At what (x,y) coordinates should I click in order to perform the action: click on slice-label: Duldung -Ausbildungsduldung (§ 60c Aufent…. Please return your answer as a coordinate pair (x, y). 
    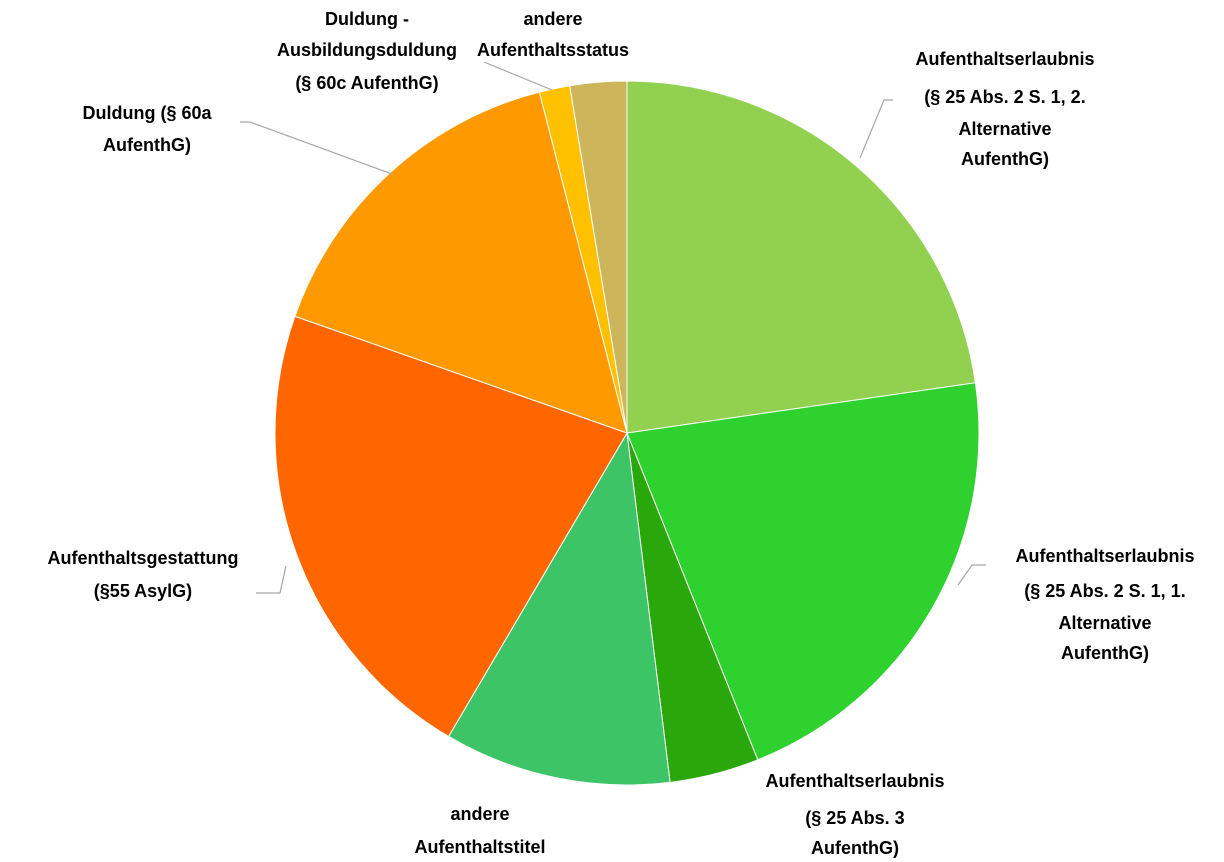
    Looking at the image, I should click on (367, 51).